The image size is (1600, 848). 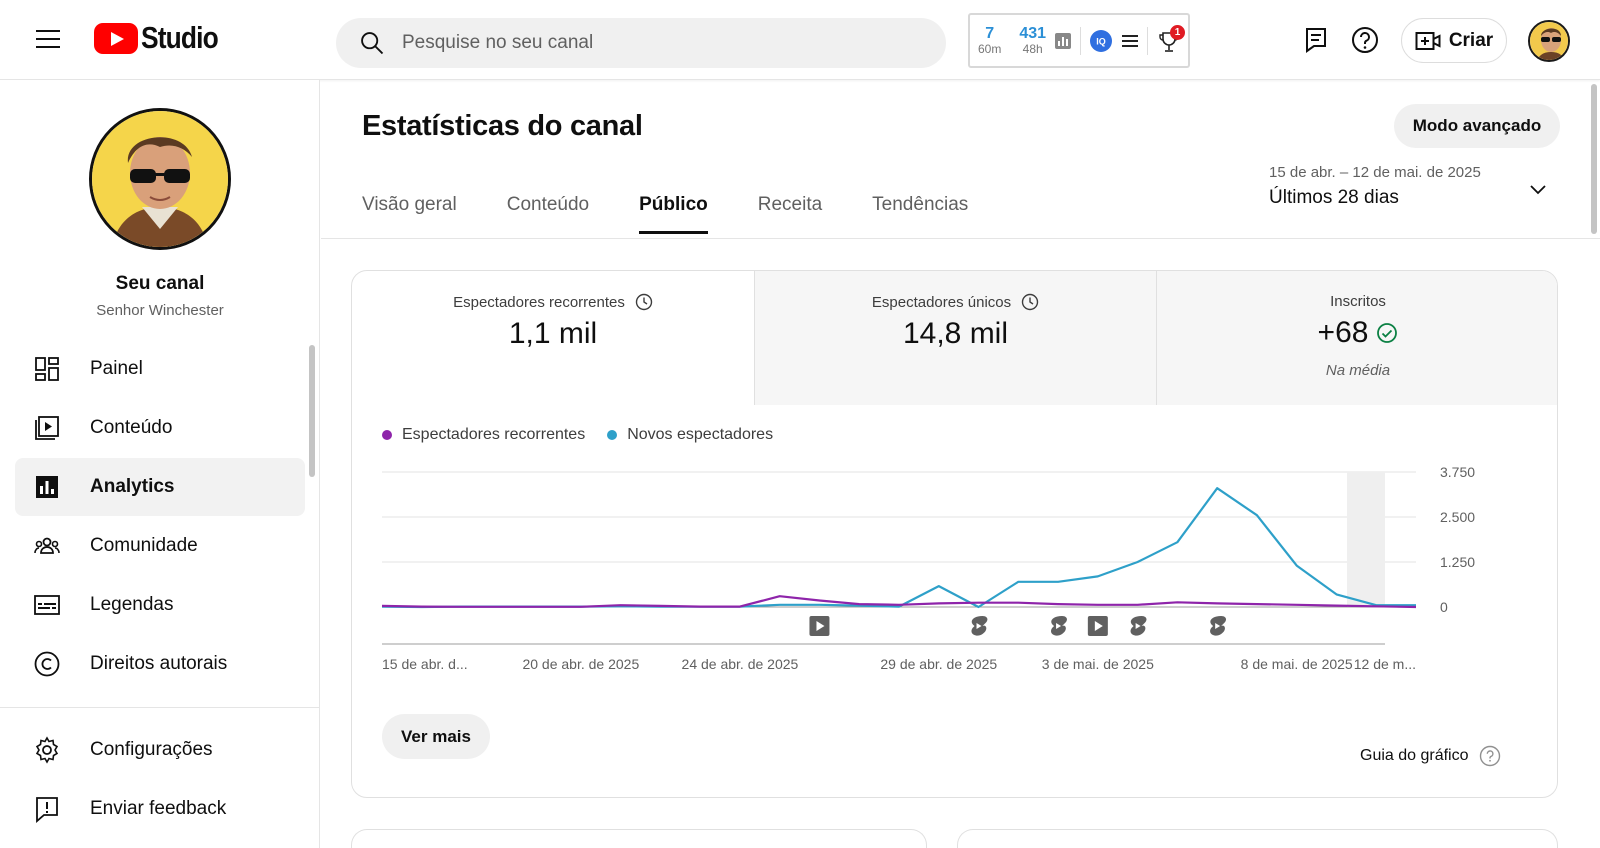 I want to click on tabs-divider, so click(x=960, y=238).